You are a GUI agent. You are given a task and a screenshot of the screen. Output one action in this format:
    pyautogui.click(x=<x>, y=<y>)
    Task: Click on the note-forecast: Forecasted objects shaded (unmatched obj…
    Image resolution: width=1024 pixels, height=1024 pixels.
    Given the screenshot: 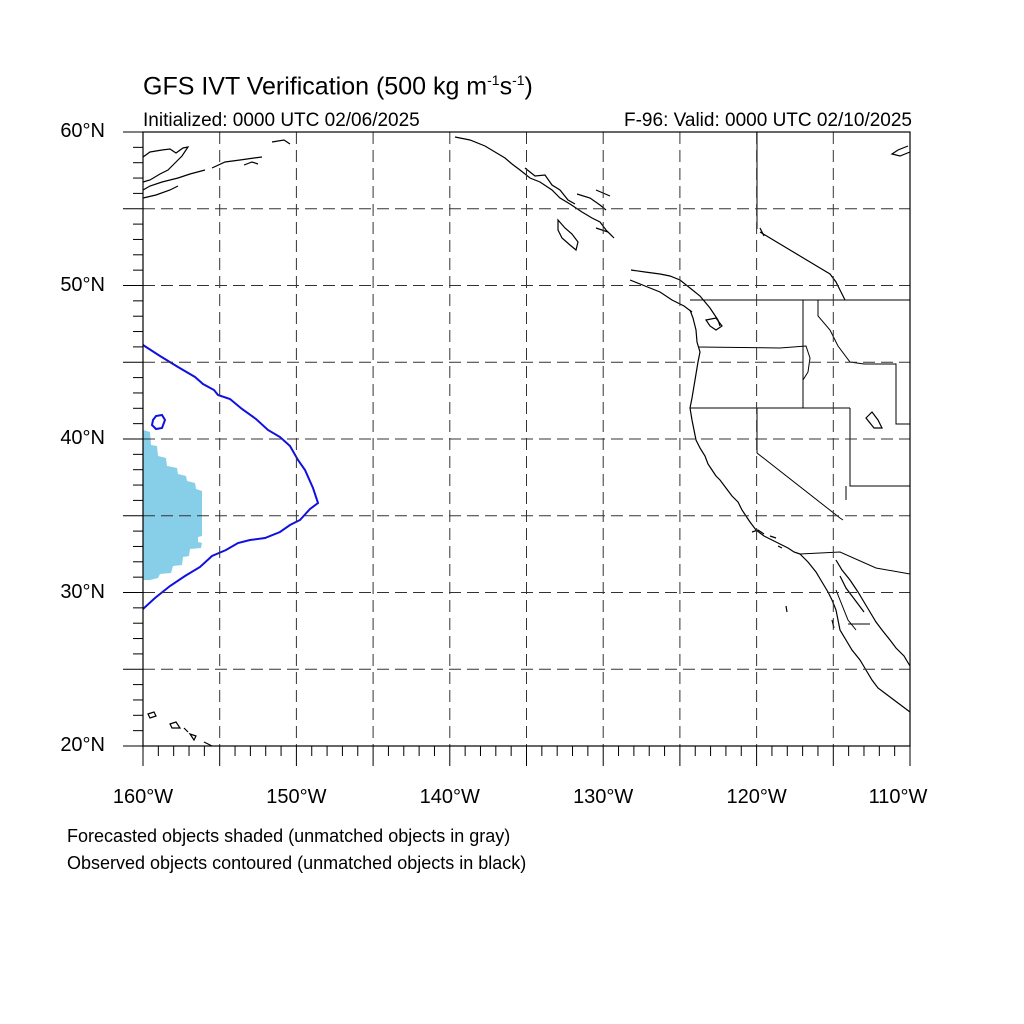 What is the action you would take?
    pyautogui.click(x=289, y=836)
    